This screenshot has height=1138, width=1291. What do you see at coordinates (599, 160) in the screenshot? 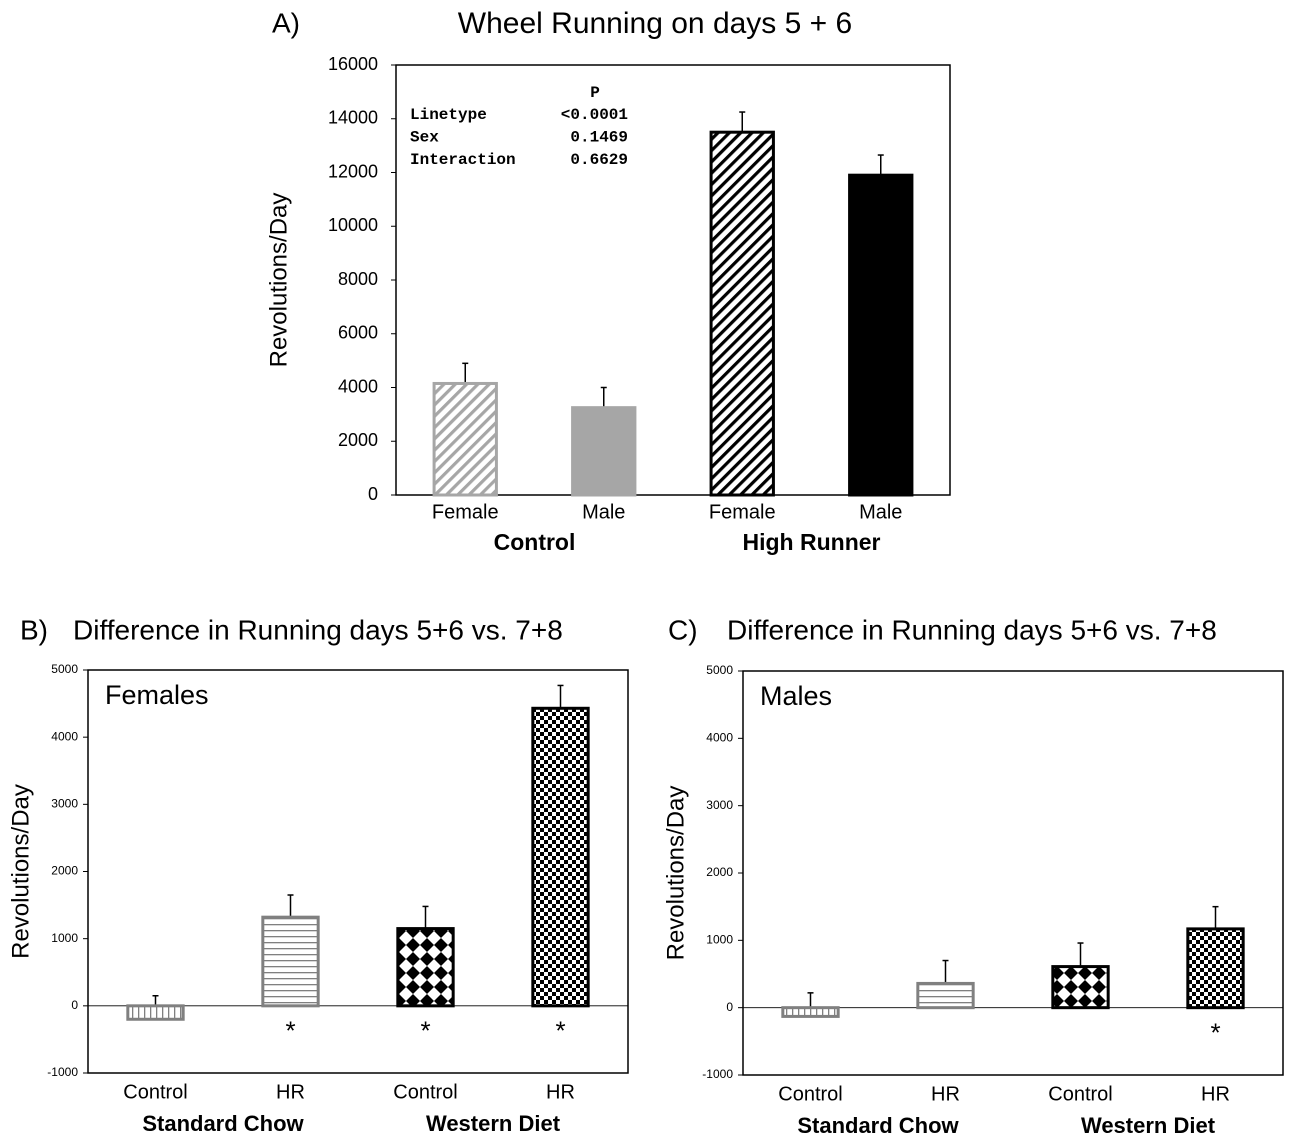
I see `stats-p-value: 0.6629` at bounding box center [599, 160].